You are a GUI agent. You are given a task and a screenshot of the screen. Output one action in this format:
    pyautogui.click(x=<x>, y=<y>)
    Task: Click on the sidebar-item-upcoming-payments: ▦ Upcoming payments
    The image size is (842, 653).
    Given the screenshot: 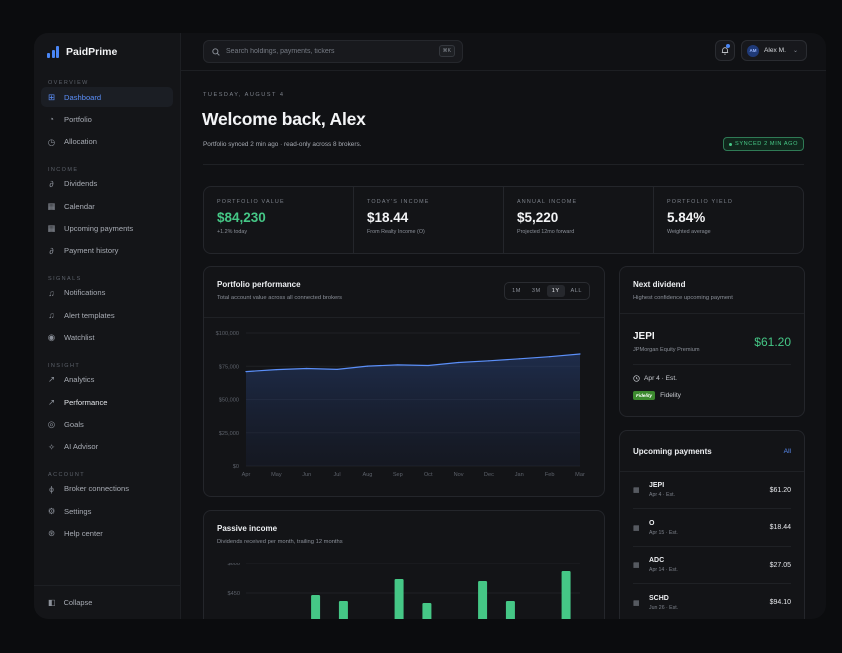 What is the action you would take?
    pyautogui.click(x=107, y=229)
    